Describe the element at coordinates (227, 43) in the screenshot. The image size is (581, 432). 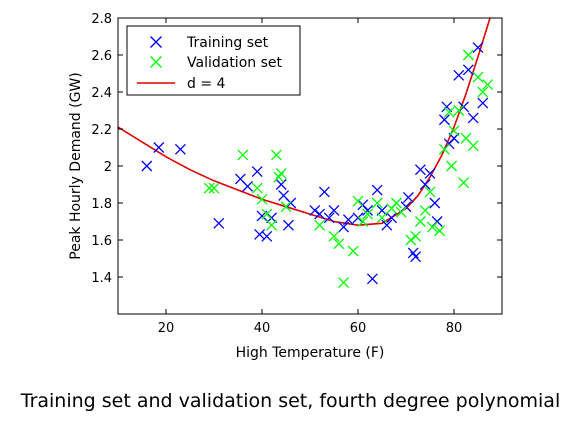
I see `legend-entry-training-label: Training set` at that location.